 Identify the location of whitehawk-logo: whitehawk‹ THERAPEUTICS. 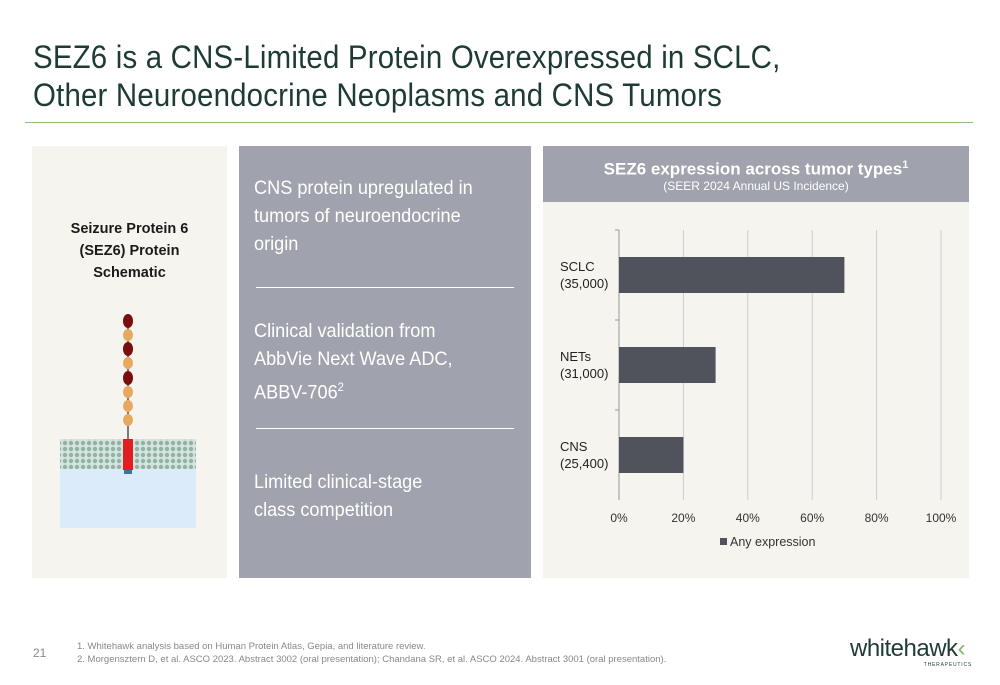
(915, 654).